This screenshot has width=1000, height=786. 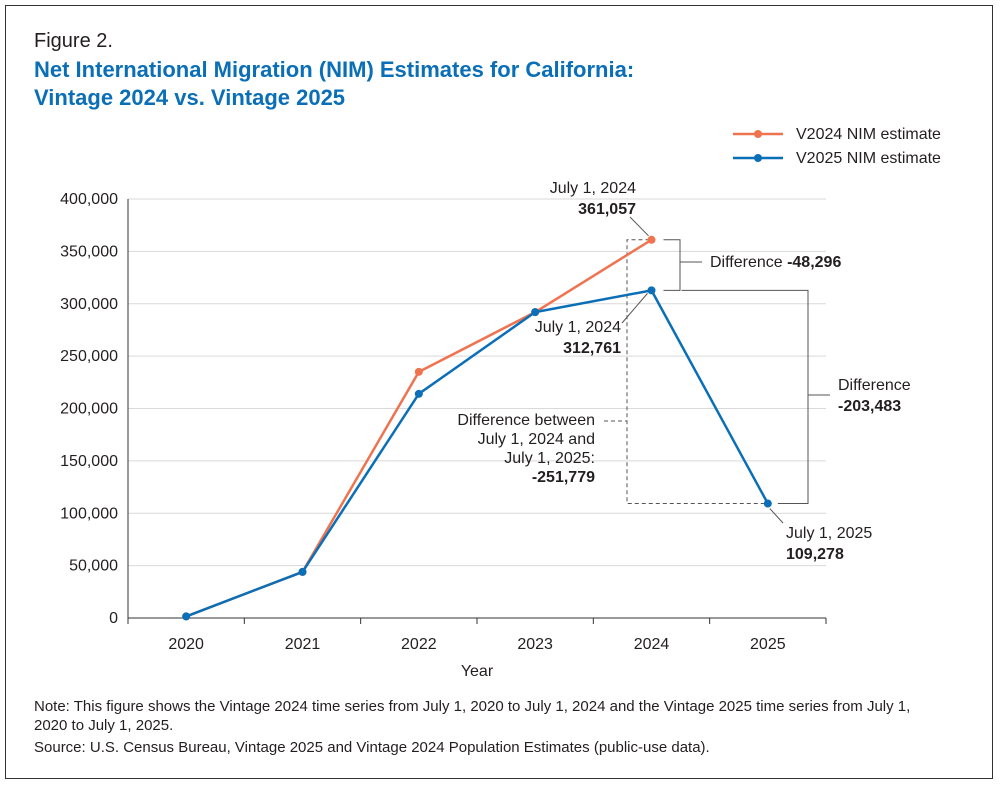 I want to click on annot-diff-between-line: July 1, 2025:, so click(x=549, y=458).